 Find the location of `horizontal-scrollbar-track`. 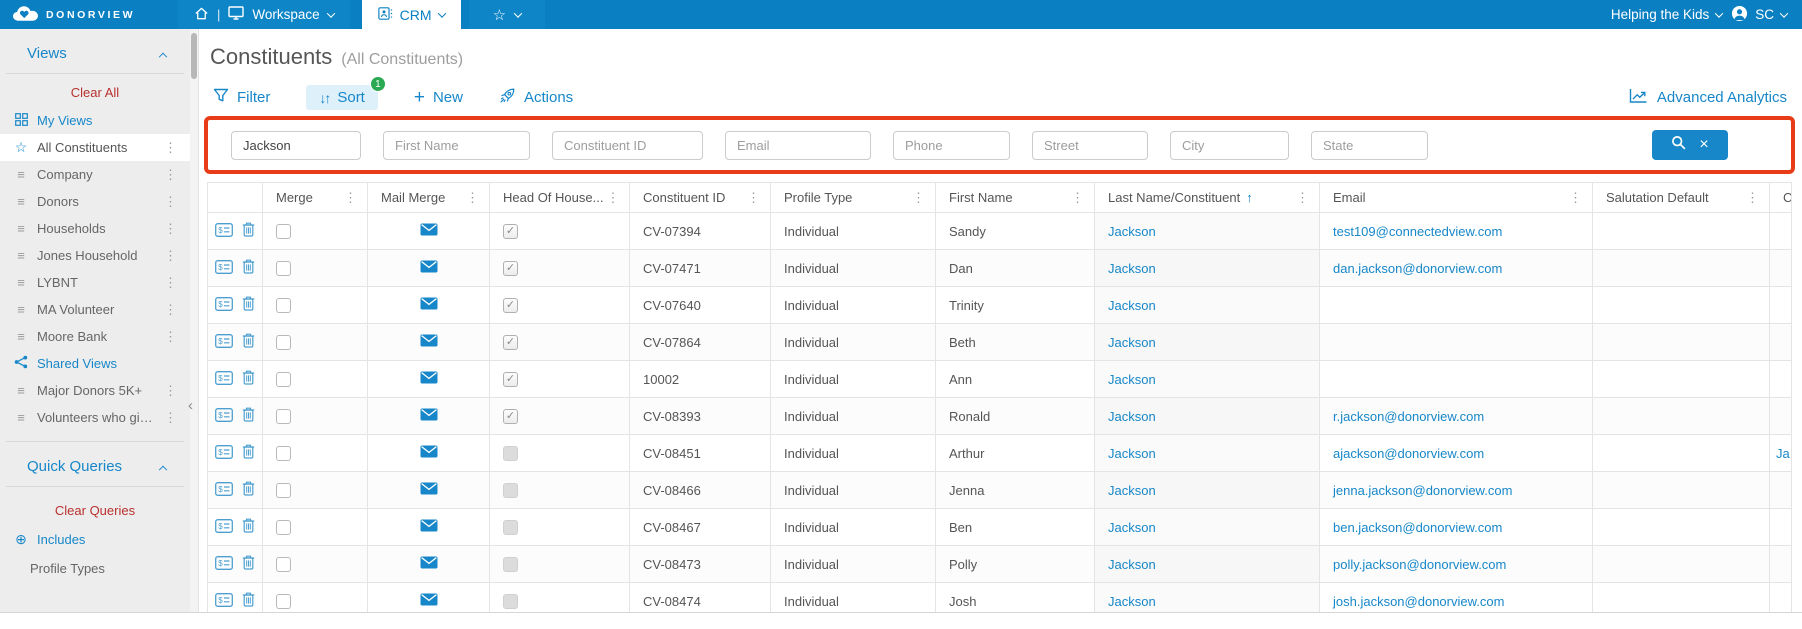

horizontal-scrollbar-track is located at coordinates (901, 620).